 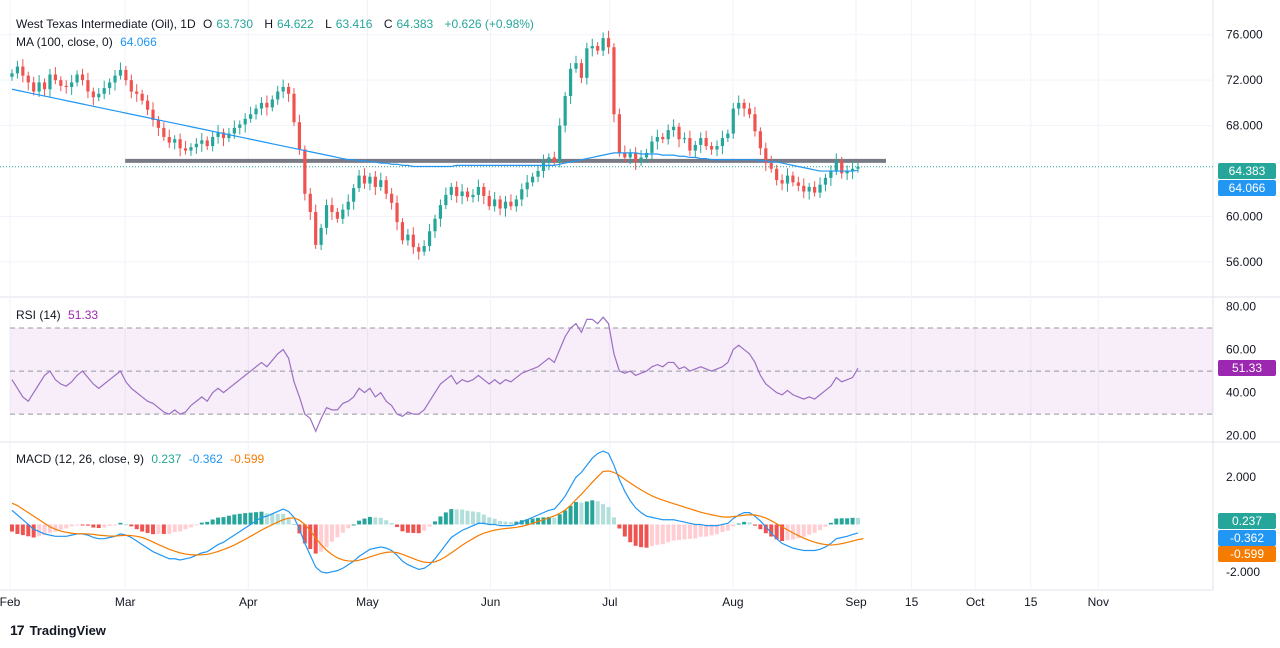 What do you see at coordinates (732, 602) in the screenshot?
I see `x-tick-label: Aug` at bounding box center [732, 602].